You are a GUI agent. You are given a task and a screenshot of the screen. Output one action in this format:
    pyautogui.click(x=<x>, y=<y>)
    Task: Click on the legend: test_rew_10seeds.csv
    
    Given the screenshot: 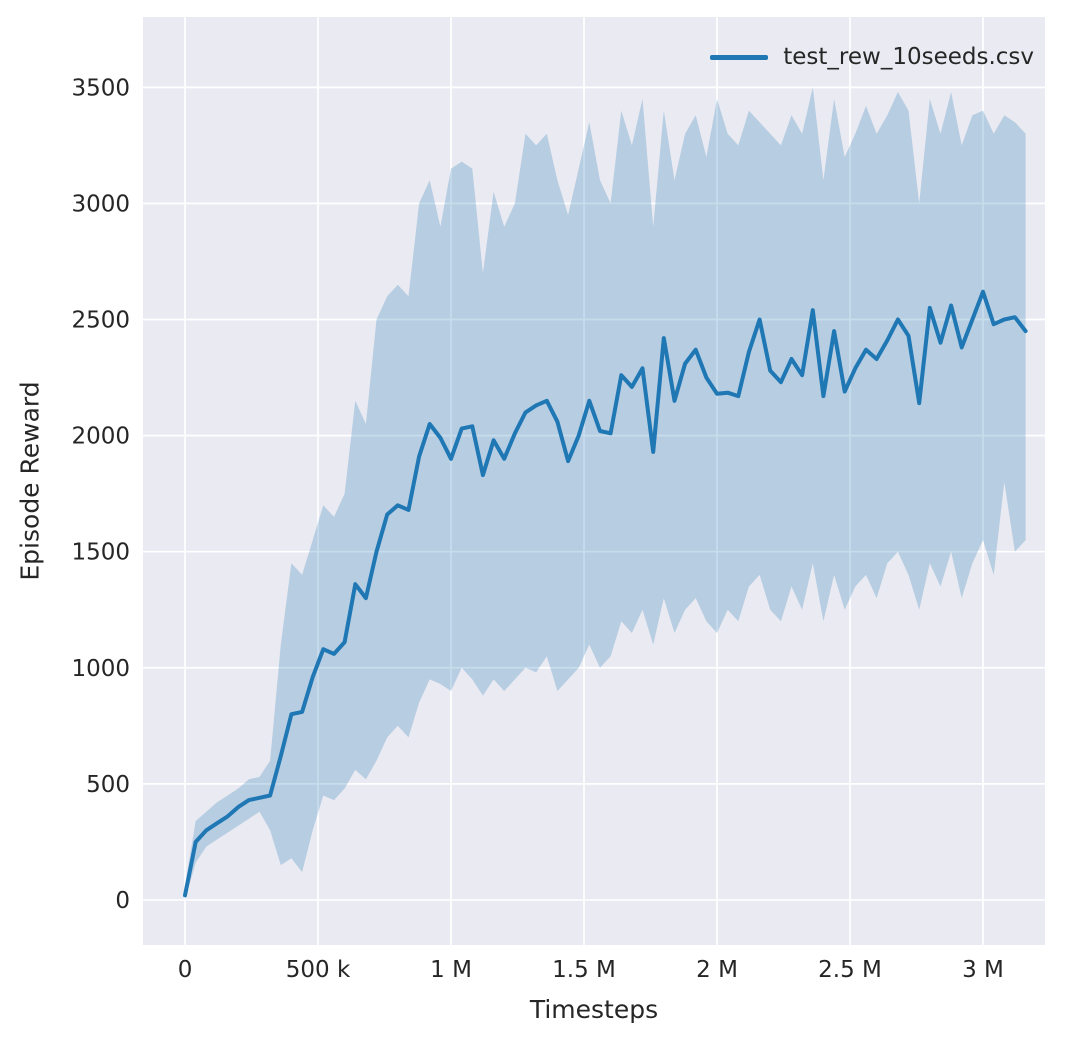 What is the action you would take?
    pyautogui.click(x=872, y=57)
    